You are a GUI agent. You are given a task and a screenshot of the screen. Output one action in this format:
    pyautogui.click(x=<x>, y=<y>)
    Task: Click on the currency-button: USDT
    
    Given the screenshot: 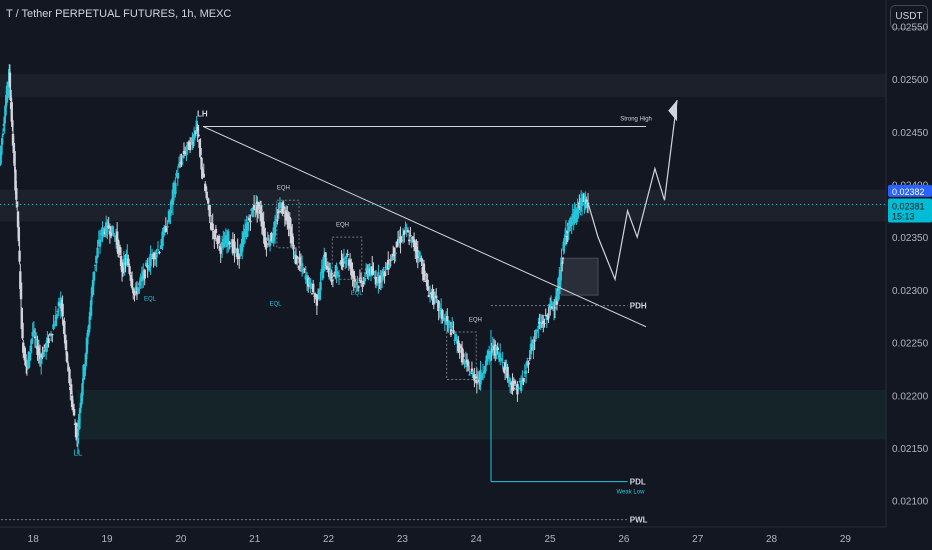 What is the action you would take?
    pyautogui.click(x=909, y=17)
    